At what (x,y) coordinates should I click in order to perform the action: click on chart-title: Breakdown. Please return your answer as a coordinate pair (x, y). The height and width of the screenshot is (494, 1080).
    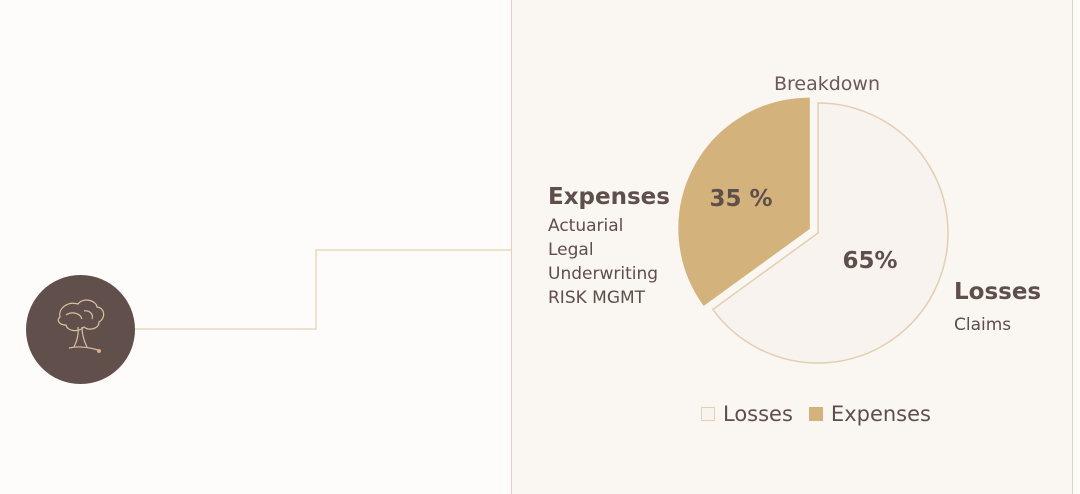
    Looking at the image, I should click on (827, 84).